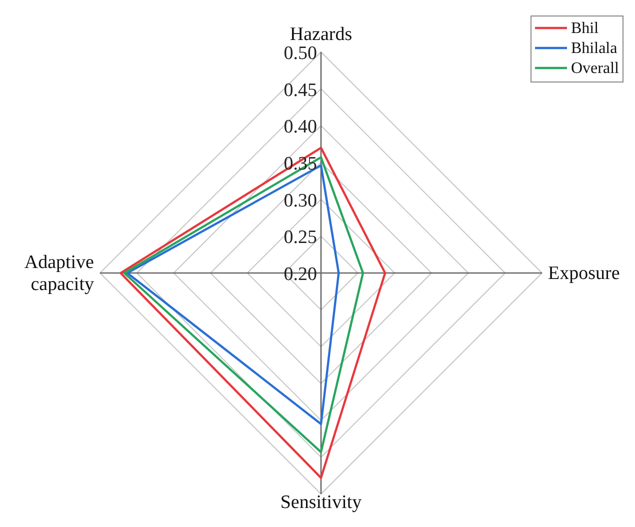 This screenshot has width=635, height=527. I want to click on y-tick-label: 0.50, so click(300, 53).